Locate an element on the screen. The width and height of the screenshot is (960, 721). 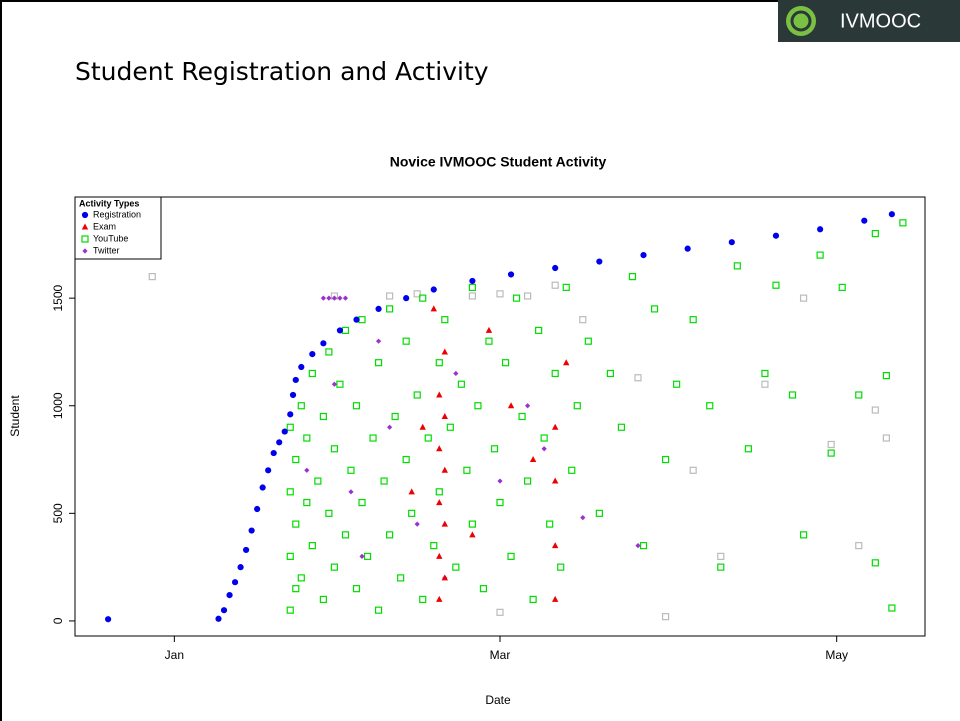
slide-title: Student Registration and Activity is located at coordinates (282, 71).